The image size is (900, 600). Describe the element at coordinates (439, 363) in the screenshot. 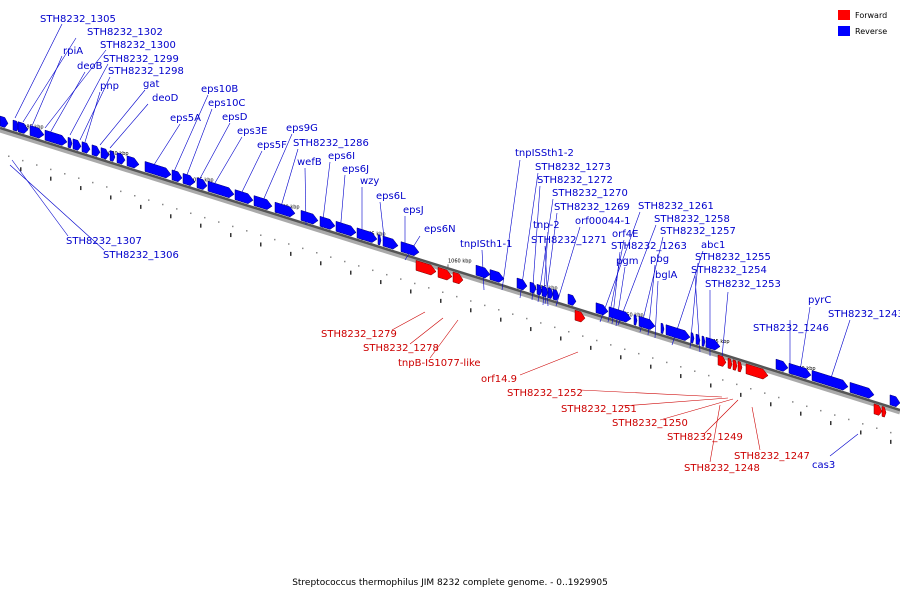

I see `gene-label: tnpB-IS1077-like` at that location.